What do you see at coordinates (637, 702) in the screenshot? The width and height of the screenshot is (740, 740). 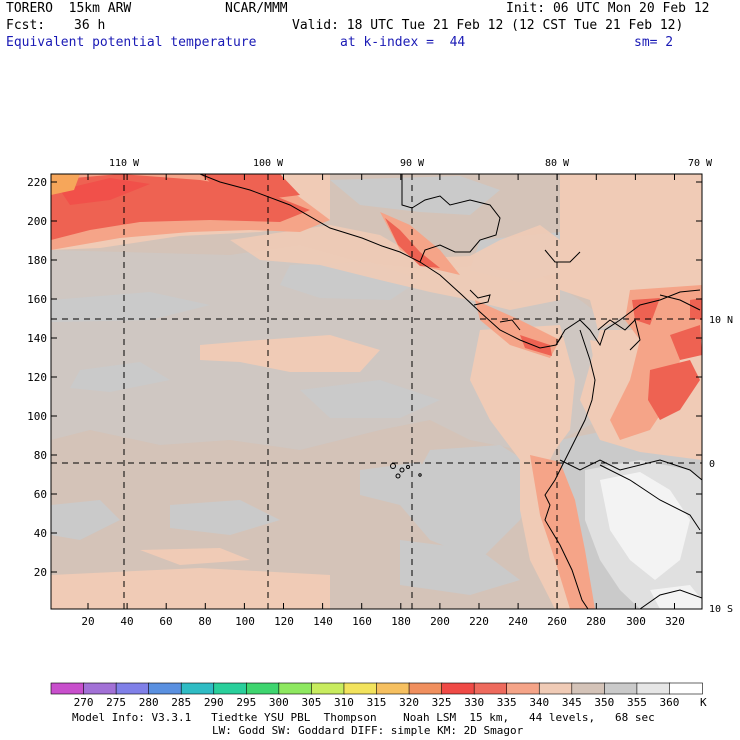 I see `colorbar-label: 355` at bounding box center [637, 702].